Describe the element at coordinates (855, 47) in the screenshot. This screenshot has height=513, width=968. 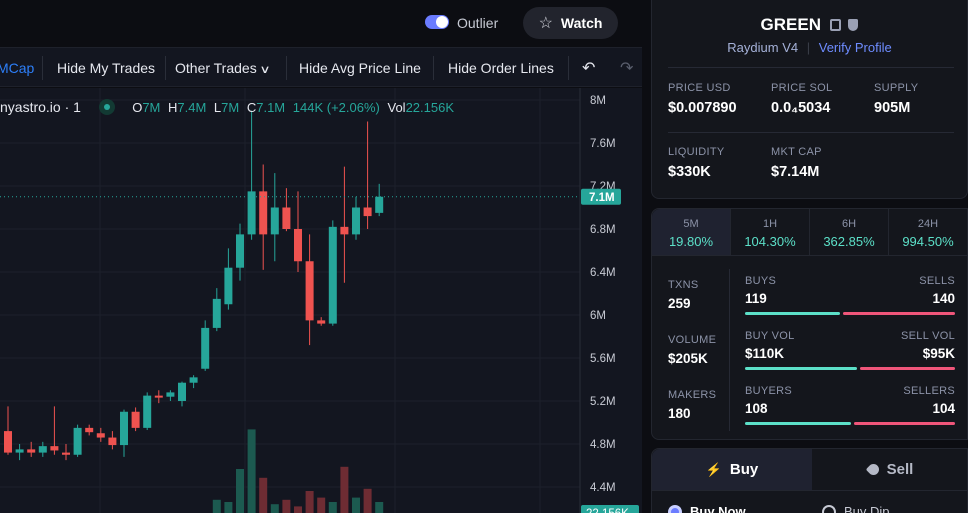
I see `verify-profile-link: Verify Profile` at that location.